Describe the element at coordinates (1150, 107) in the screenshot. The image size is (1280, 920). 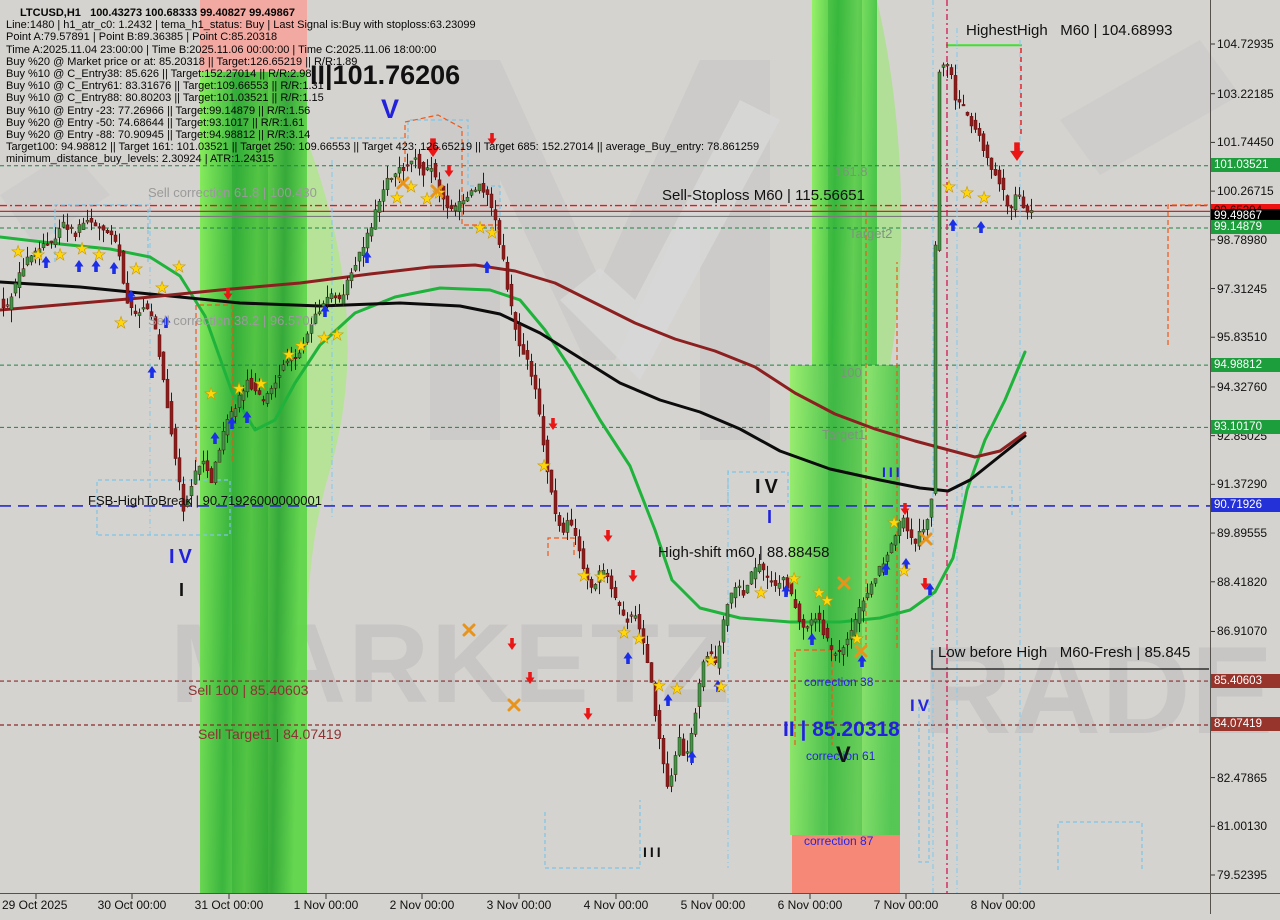
I see `corner-swoosh-right` at that location.